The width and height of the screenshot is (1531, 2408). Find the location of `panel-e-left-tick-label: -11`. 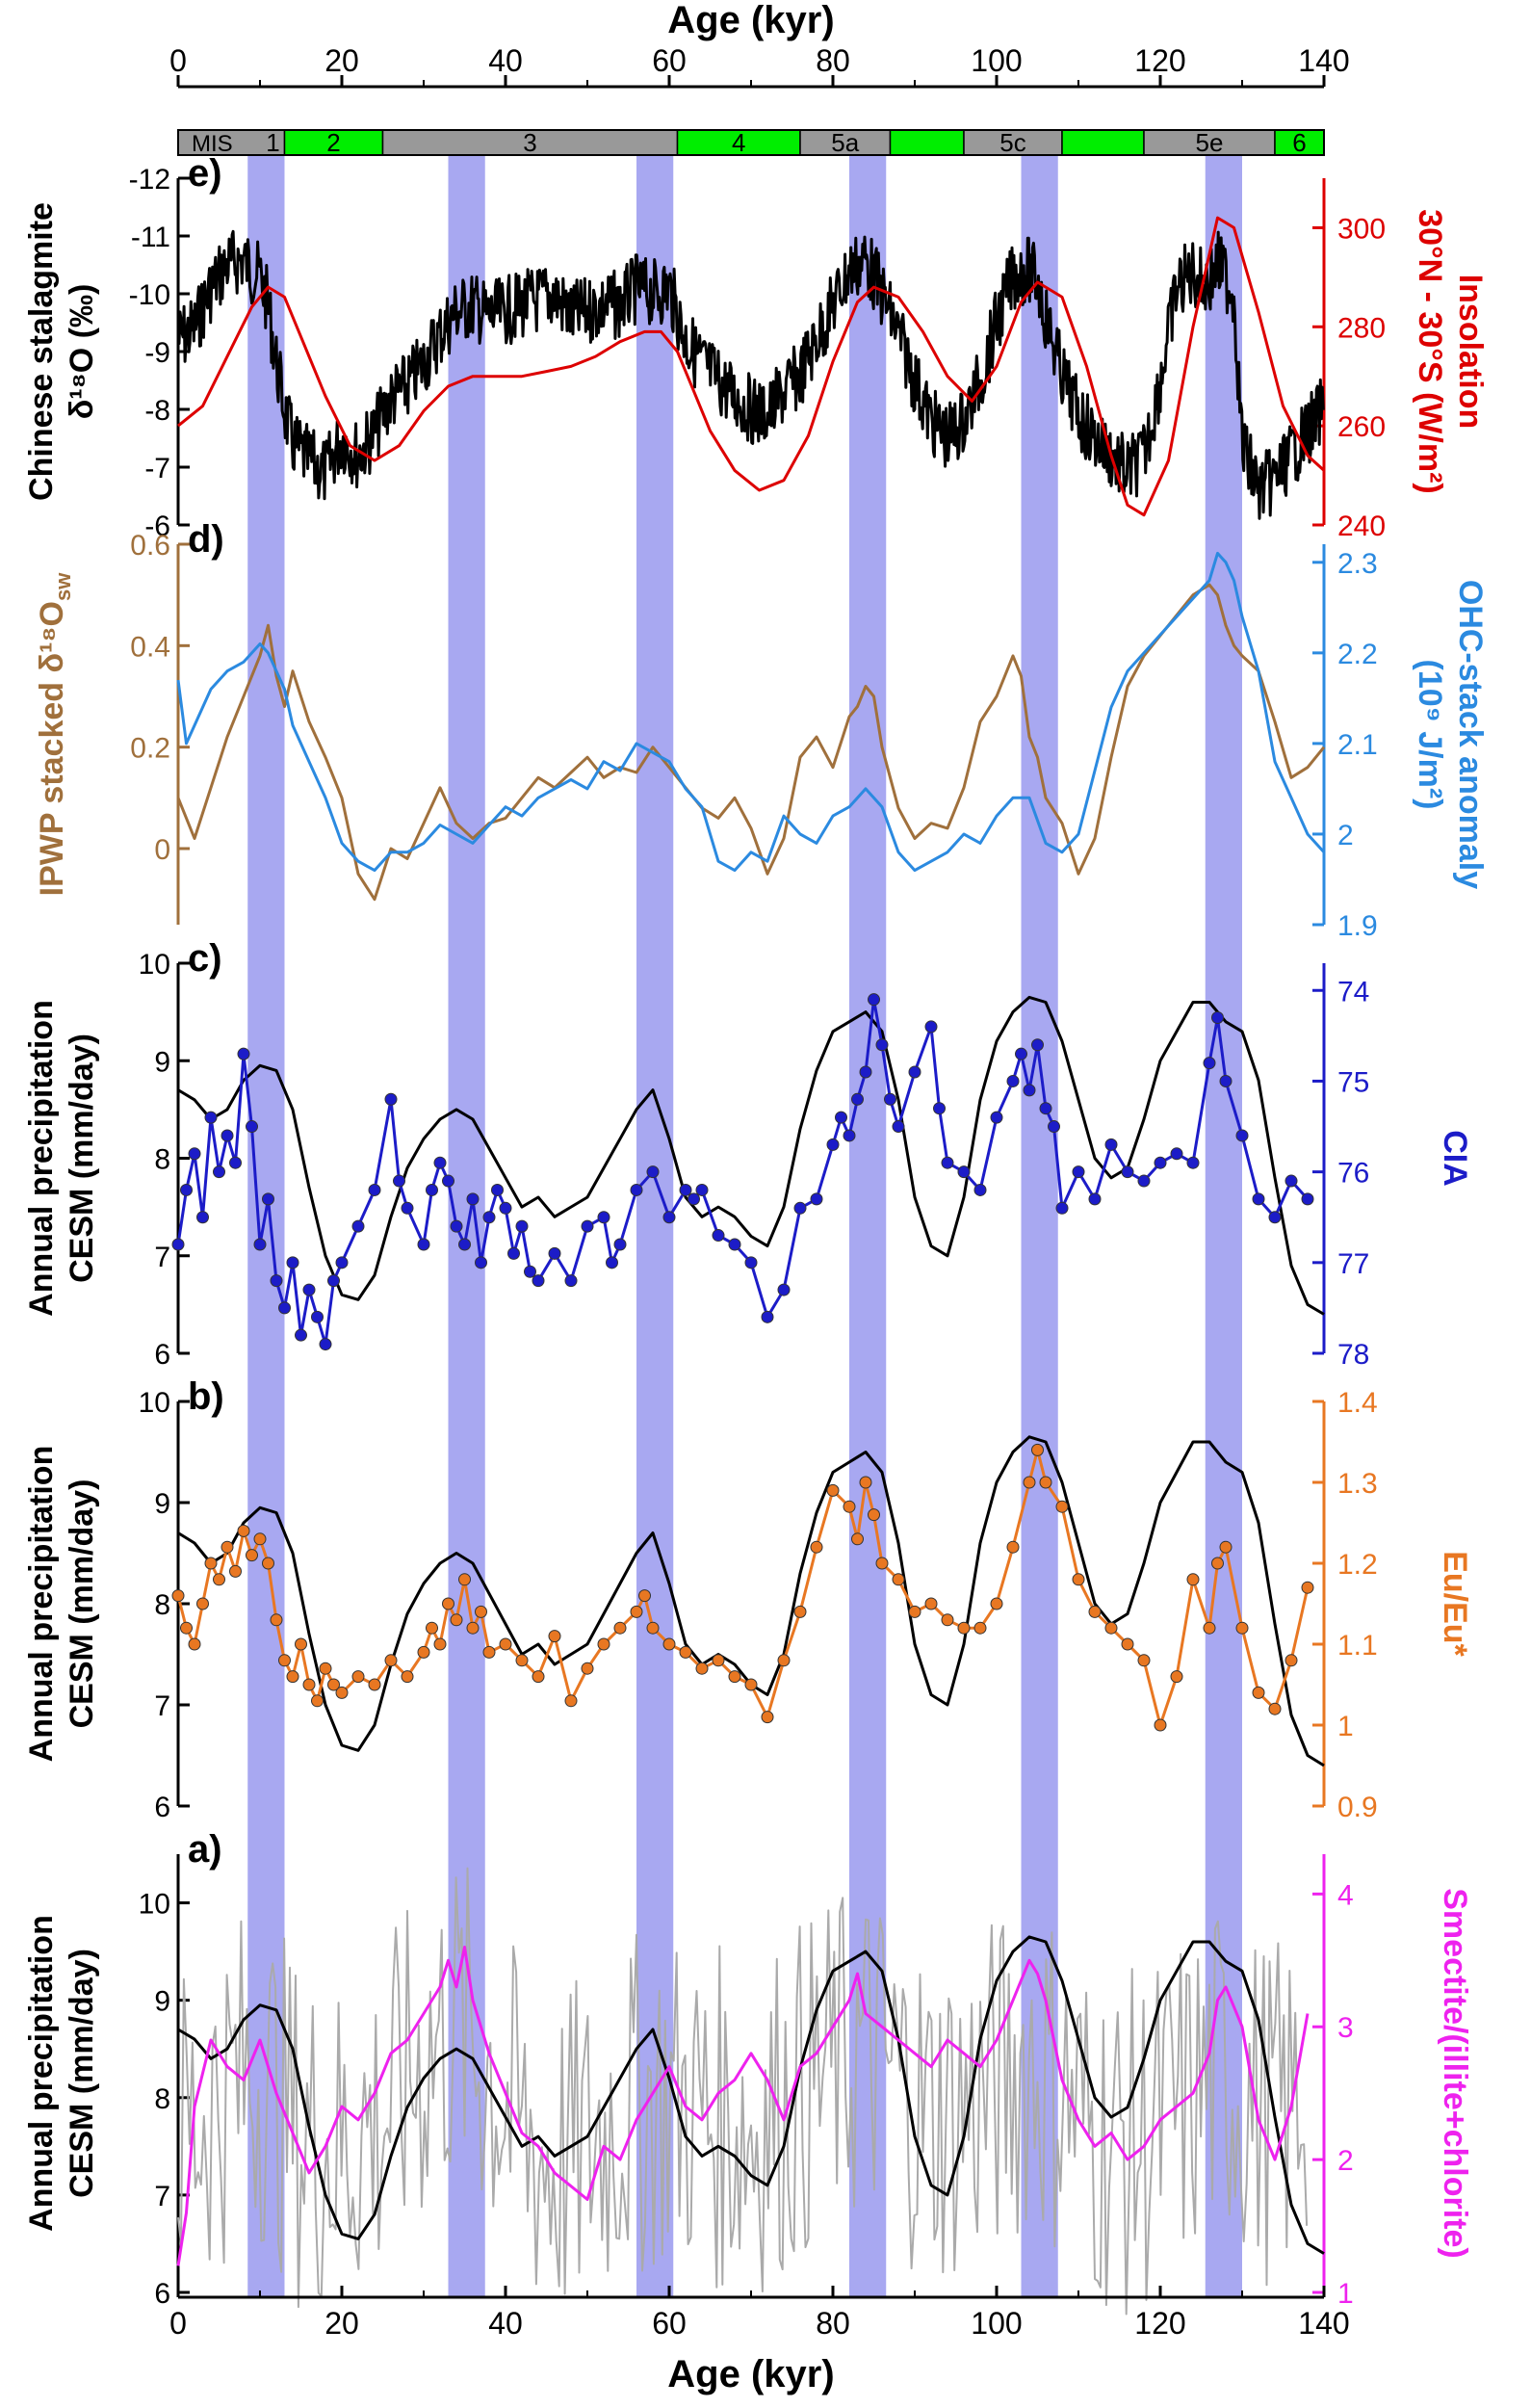

panel-e-left-tick-label: -11 is located at coordinates (150, 237).